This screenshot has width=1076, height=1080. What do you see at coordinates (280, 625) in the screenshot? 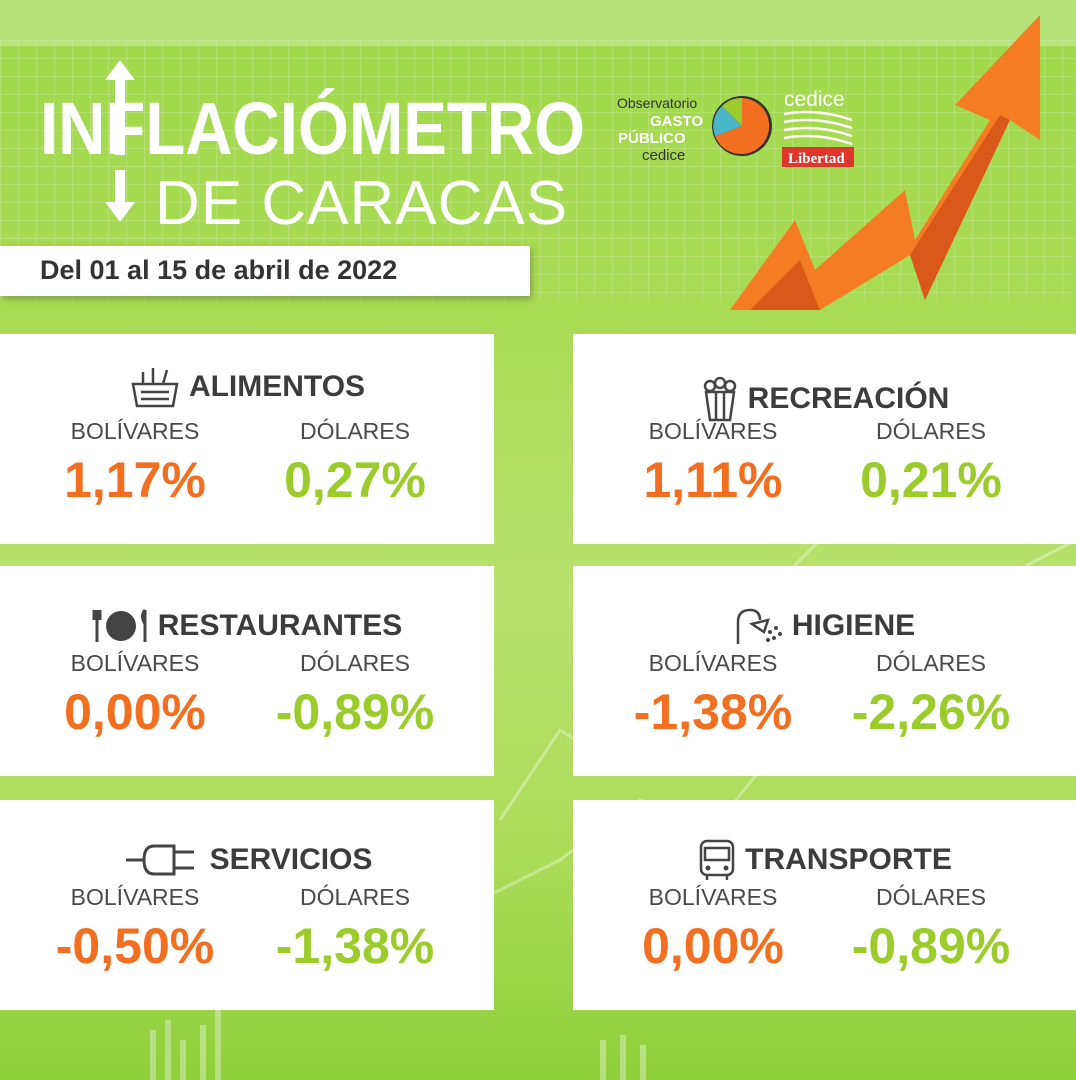
I see `category-name: RESTAURANTES` at bounding box center [280, 625].